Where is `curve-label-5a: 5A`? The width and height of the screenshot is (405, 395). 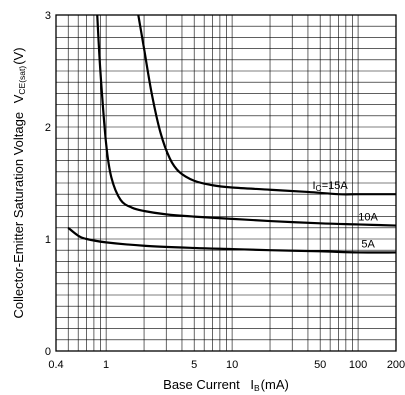 curve-label-5a: 5A is located at coordinates (368, 244).